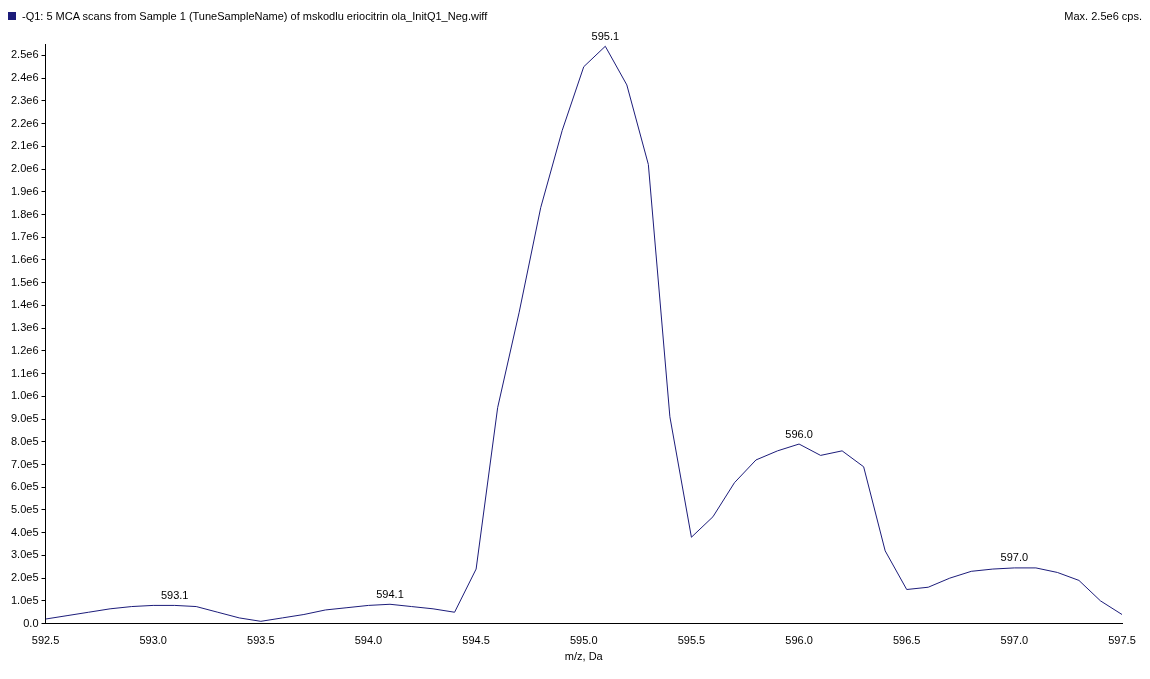 The image size is (1150, 679). I want to click on y-tick-label: 1.7e6, so click(25, 236).